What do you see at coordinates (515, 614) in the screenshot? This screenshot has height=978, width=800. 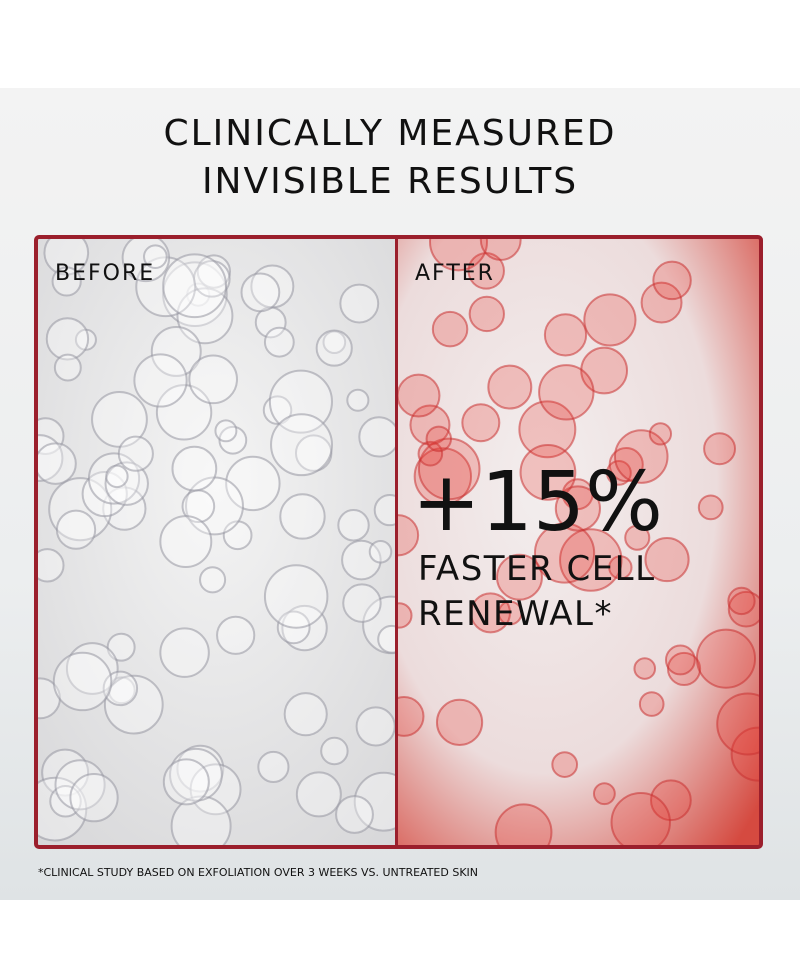 I see `after-text: RENEWAL*` at bounding box center [515, 614].